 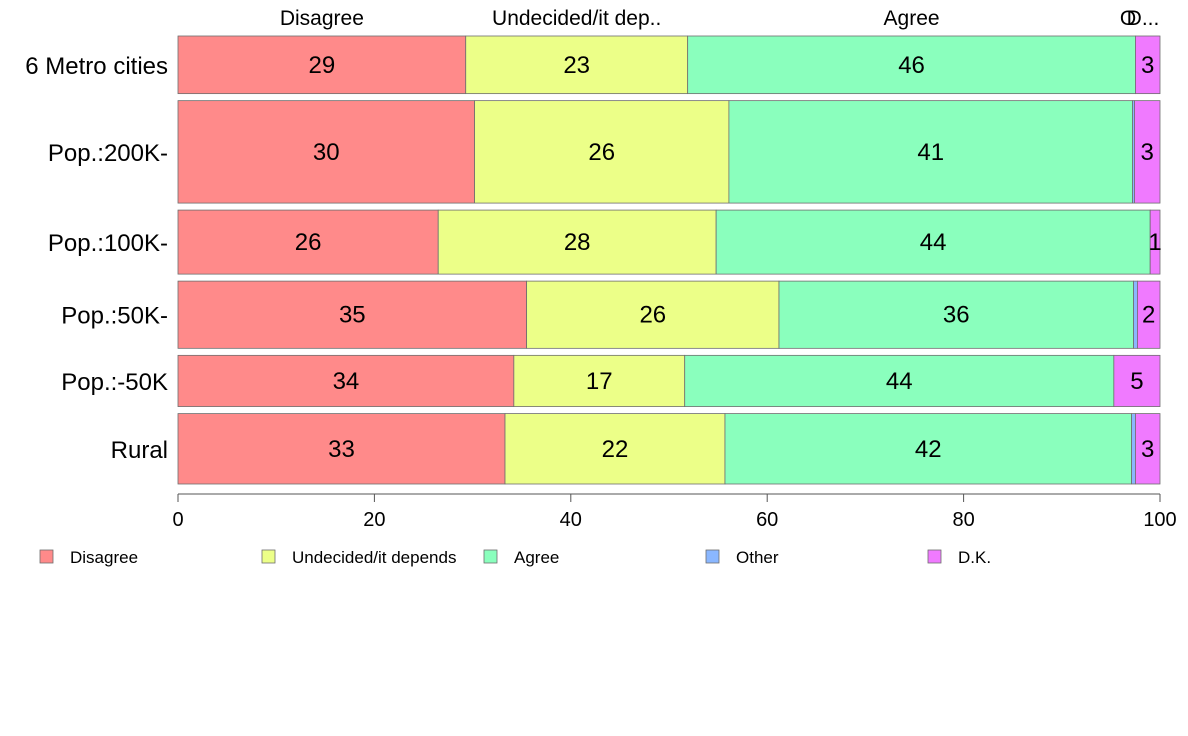 I want to click on category-label: 6 Metro cities, so click(x=96, y=66).